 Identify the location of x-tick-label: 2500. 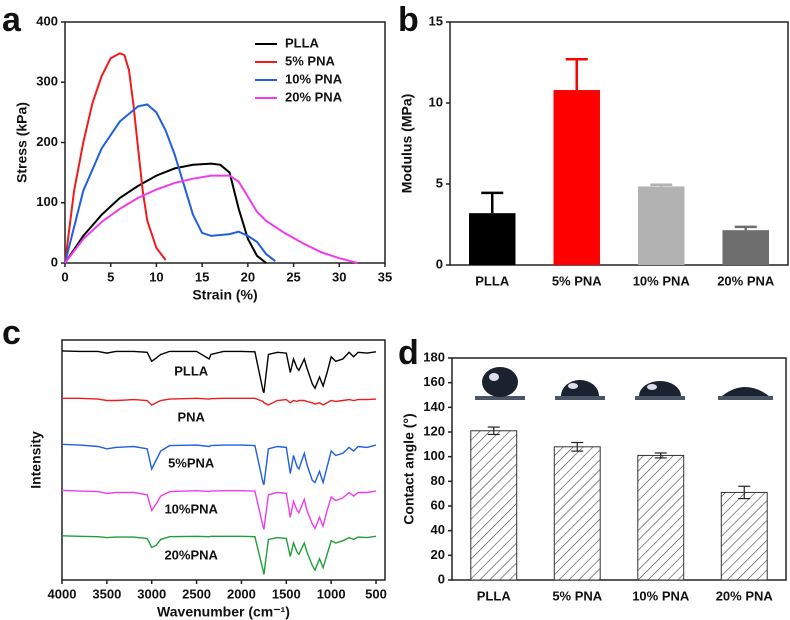
(196, 593).